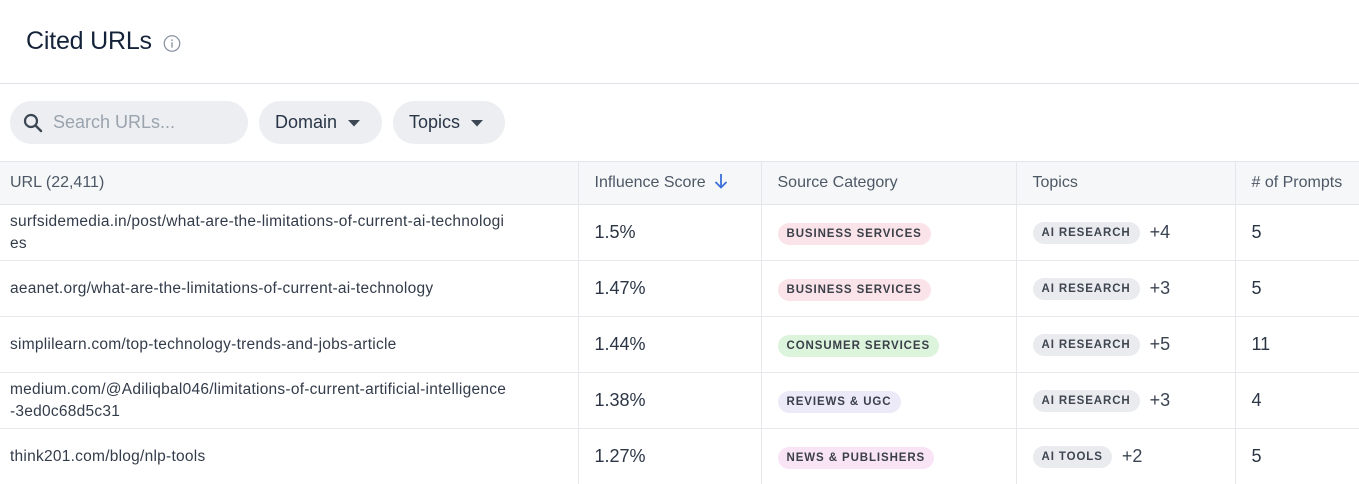 This screenshot has width=1359, height=484. Describe the element at coordinates (1297, 183) in the screenshot. I see `column-header-prompts: # of Prompts` at that location.